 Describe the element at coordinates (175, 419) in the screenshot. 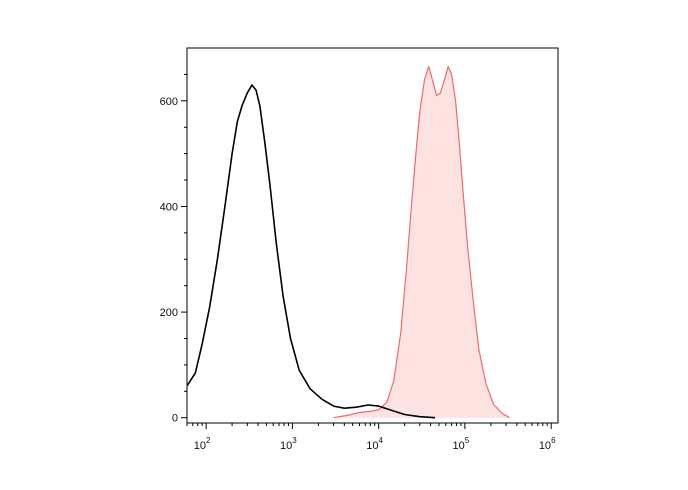

I see `y-tick-label: 0` at that location.